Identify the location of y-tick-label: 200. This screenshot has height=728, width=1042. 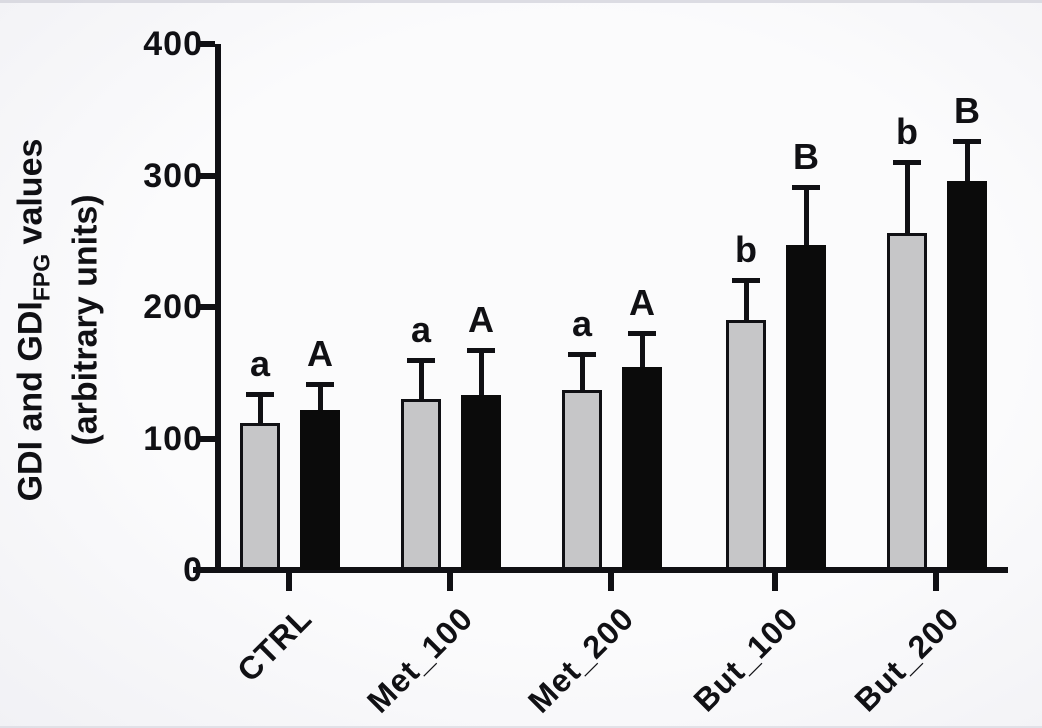
(173, 307).